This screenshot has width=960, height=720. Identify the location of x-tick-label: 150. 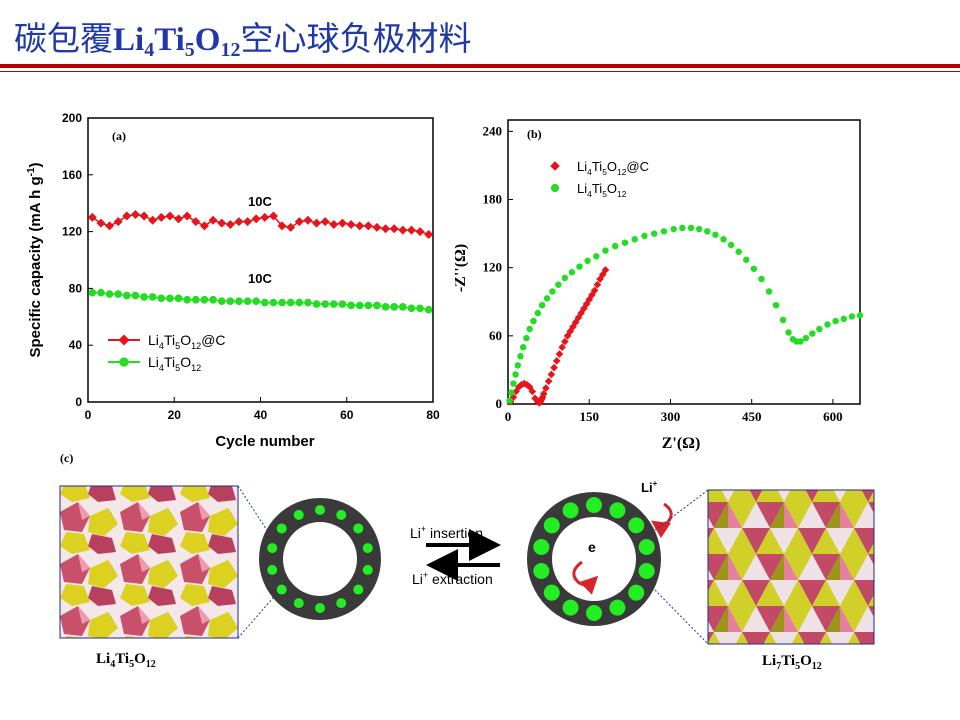
(589, 416).